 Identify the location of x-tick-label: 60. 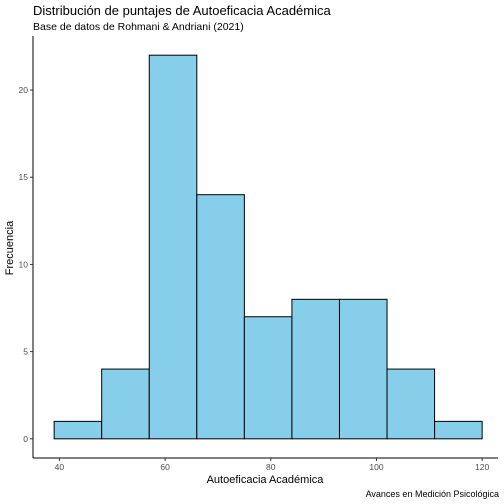
(165, 467).